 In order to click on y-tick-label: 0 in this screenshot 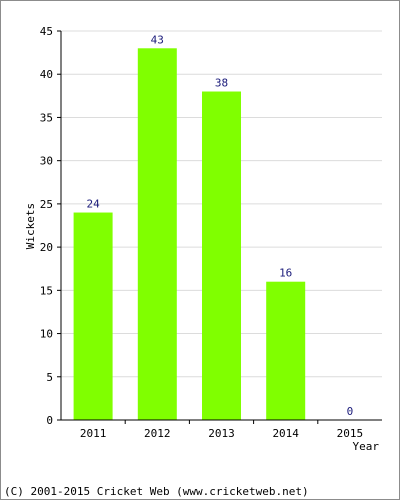, I will do `click(49, 420)`.